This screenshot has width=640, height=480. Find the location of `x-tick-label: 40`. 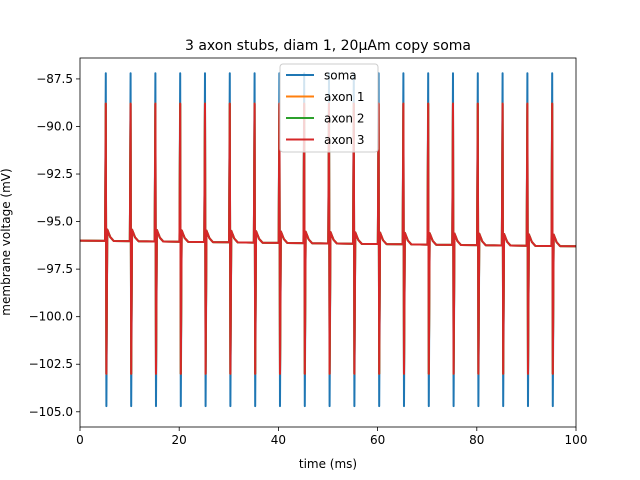

x-tick-label: 40 is located at coordinates (278, 440).